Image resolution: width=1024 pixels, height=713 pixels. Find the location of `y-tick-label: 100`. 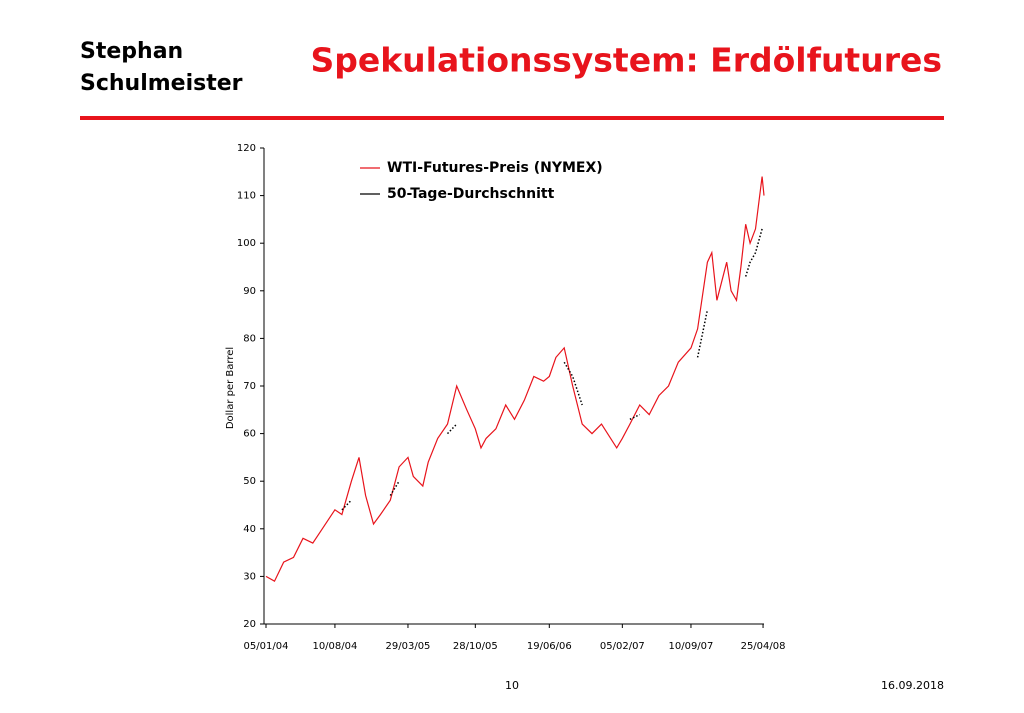

y-tick-label: 100 is located at coordinates (246, 243).